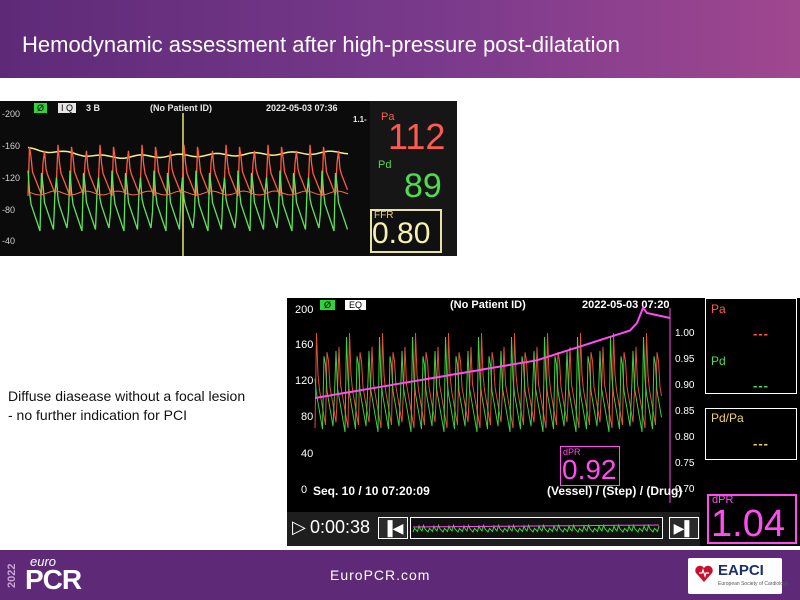 The image size is (800, 600). I want to click on ffr-pressure-waveforms, so click(188, 184).